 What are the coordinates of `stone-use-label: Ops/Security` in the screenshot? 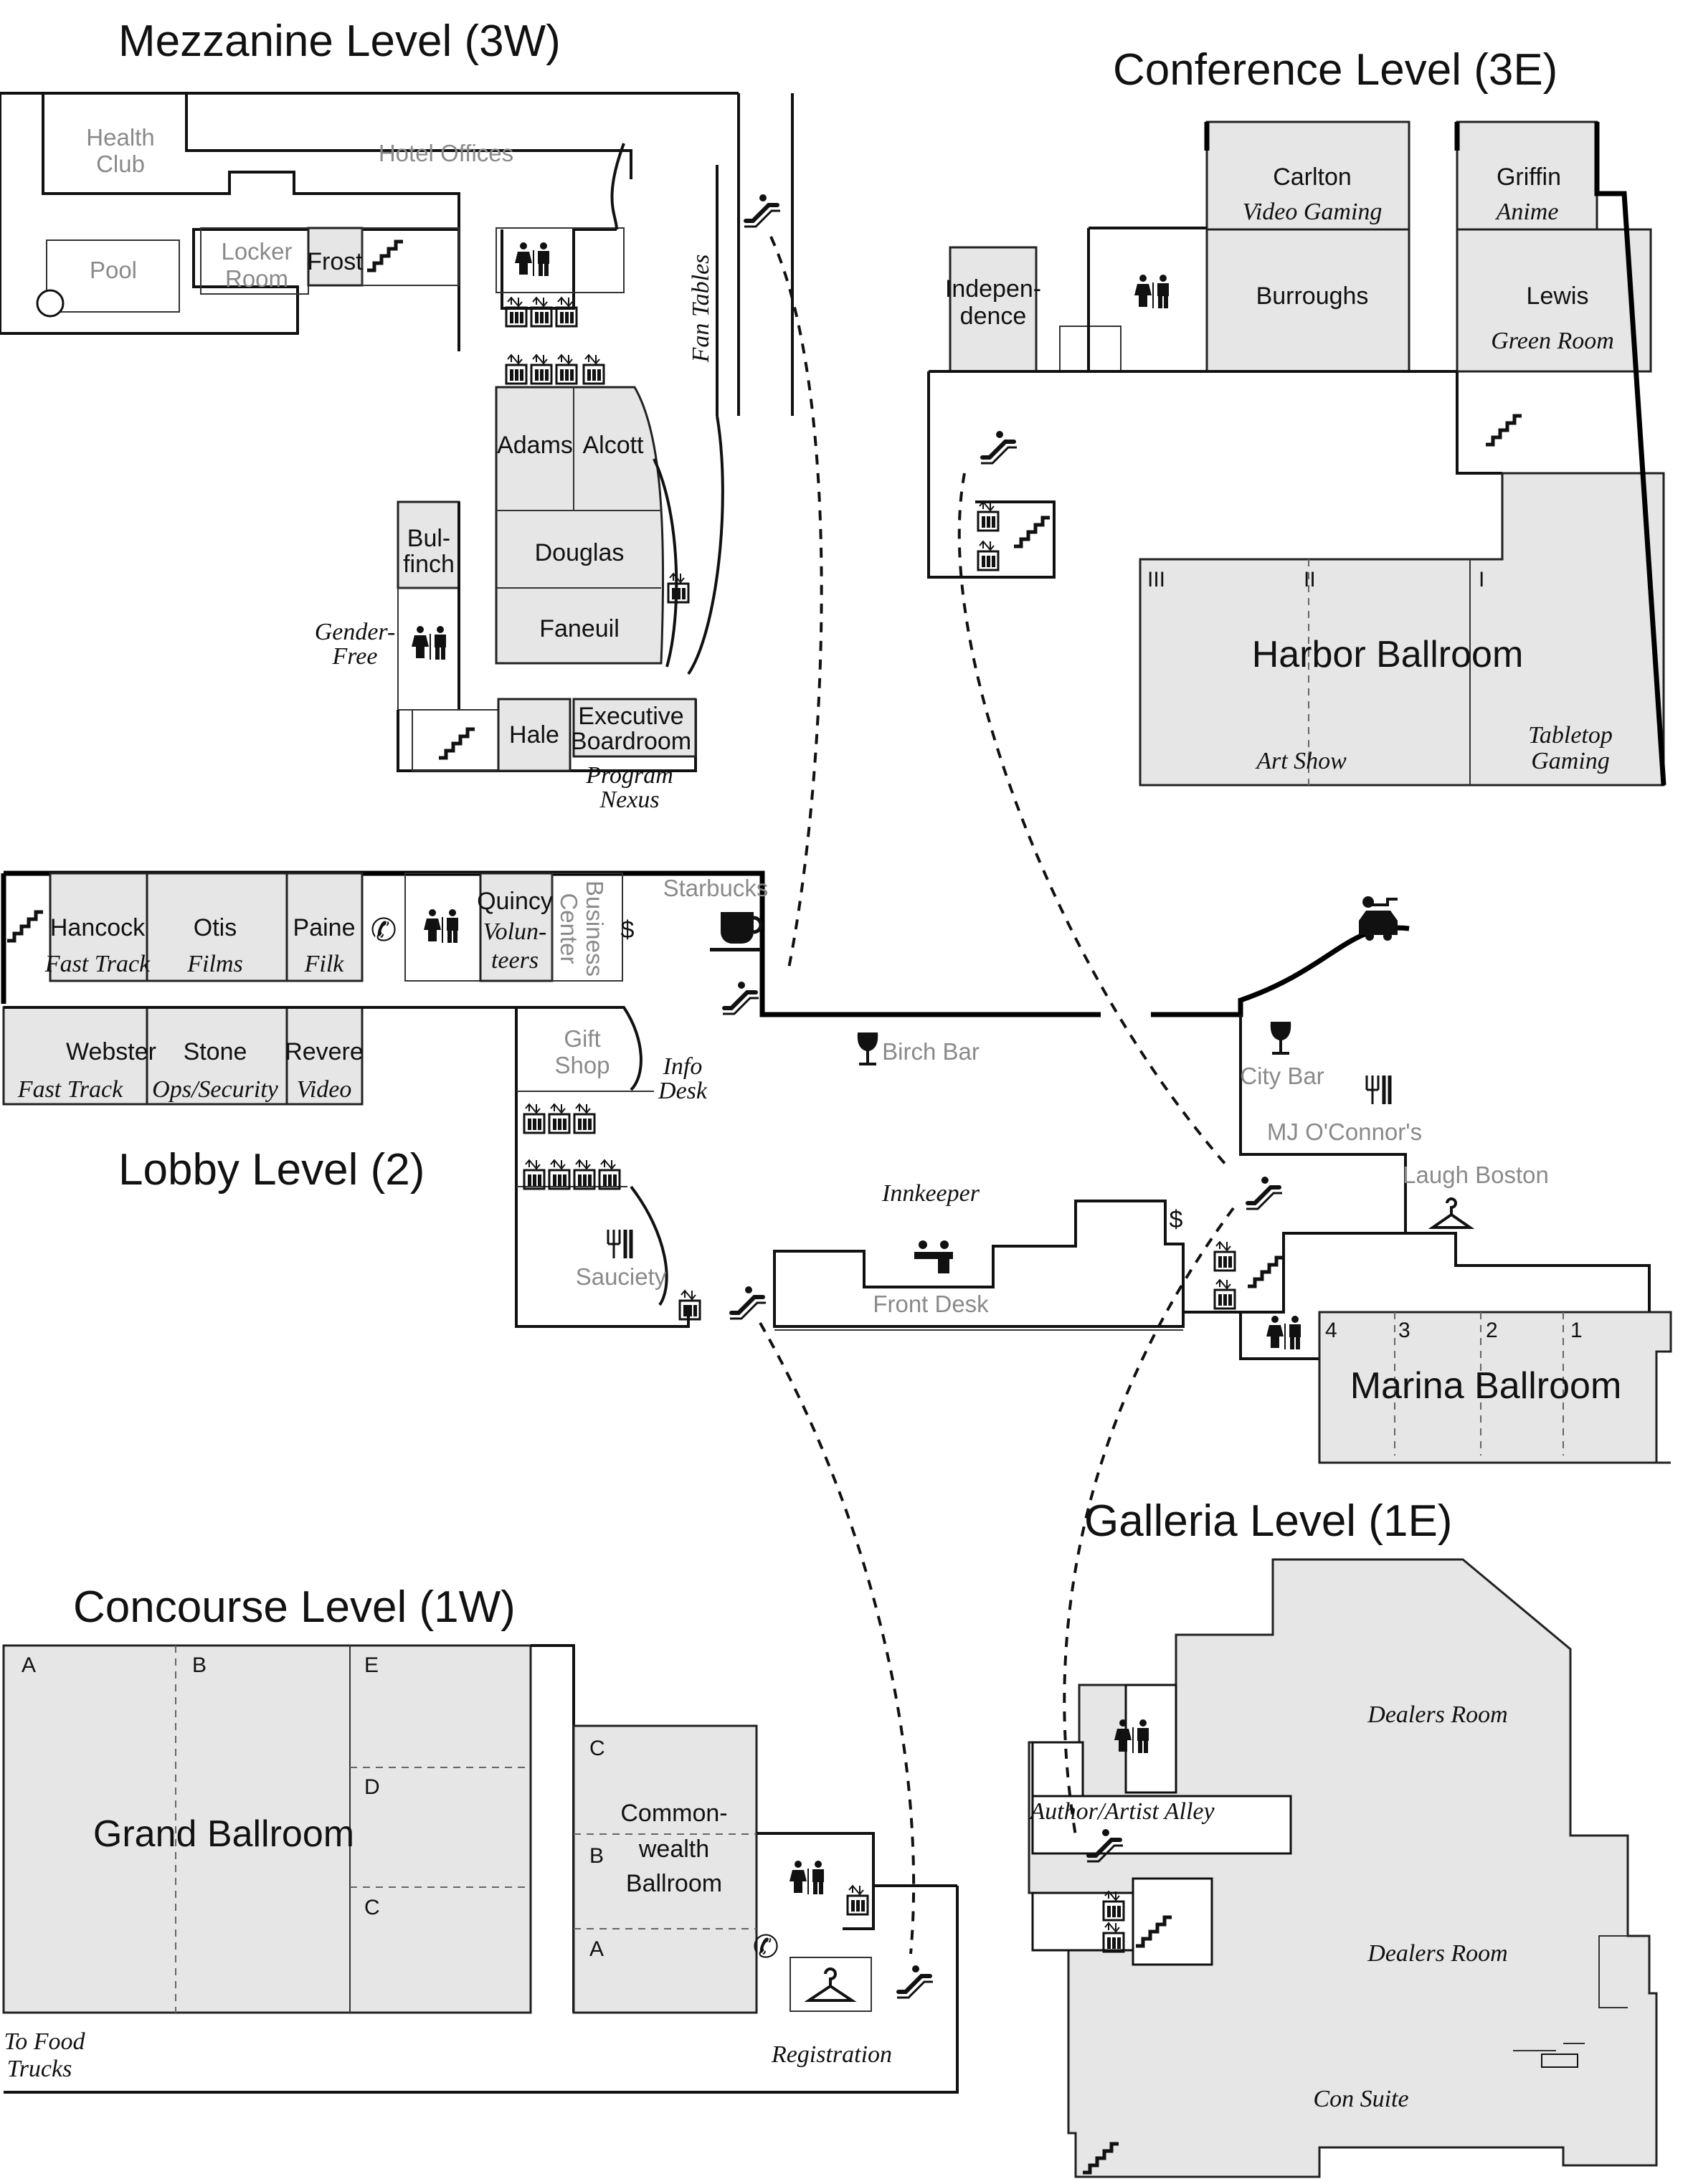 It's located at (215, 1089).